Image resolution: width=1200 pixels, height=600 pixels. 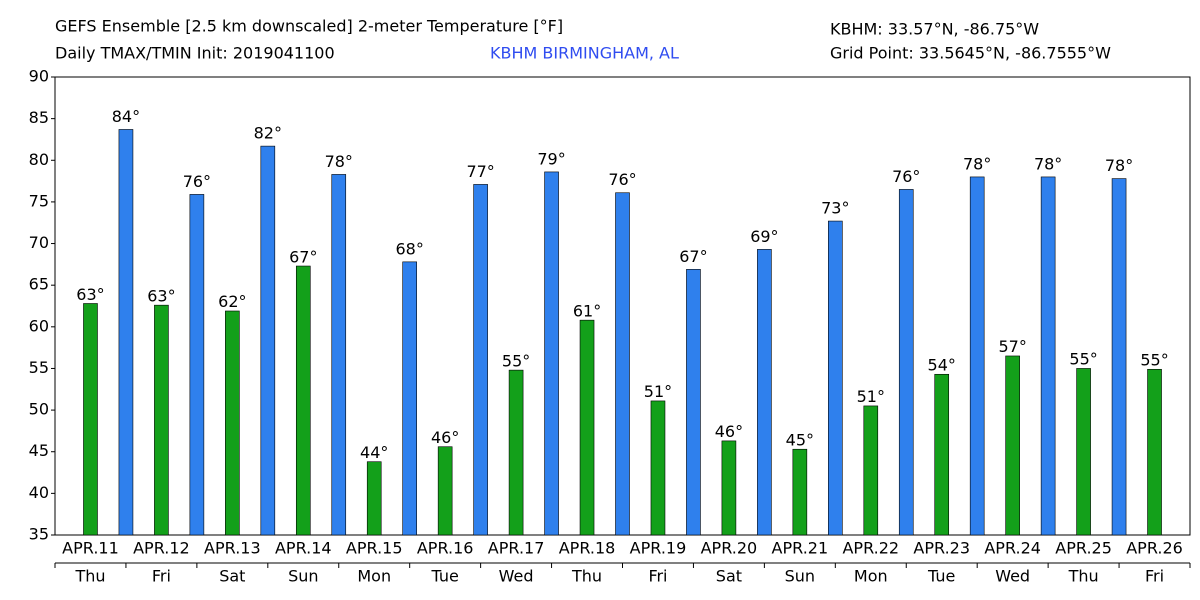 What do you see at coordinates (39, 284) in the screenshot?
I see `y-tick-label: 65` at bounding box center [39, 284].